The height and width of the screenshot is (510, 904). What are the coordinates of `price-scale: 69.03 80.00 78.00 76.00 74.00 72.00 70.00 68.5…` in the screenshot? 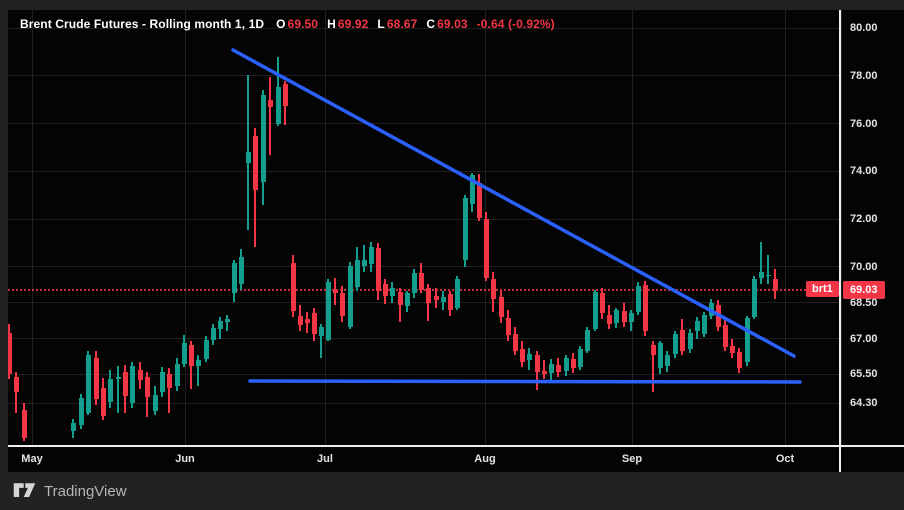 It's located at (873, 227).